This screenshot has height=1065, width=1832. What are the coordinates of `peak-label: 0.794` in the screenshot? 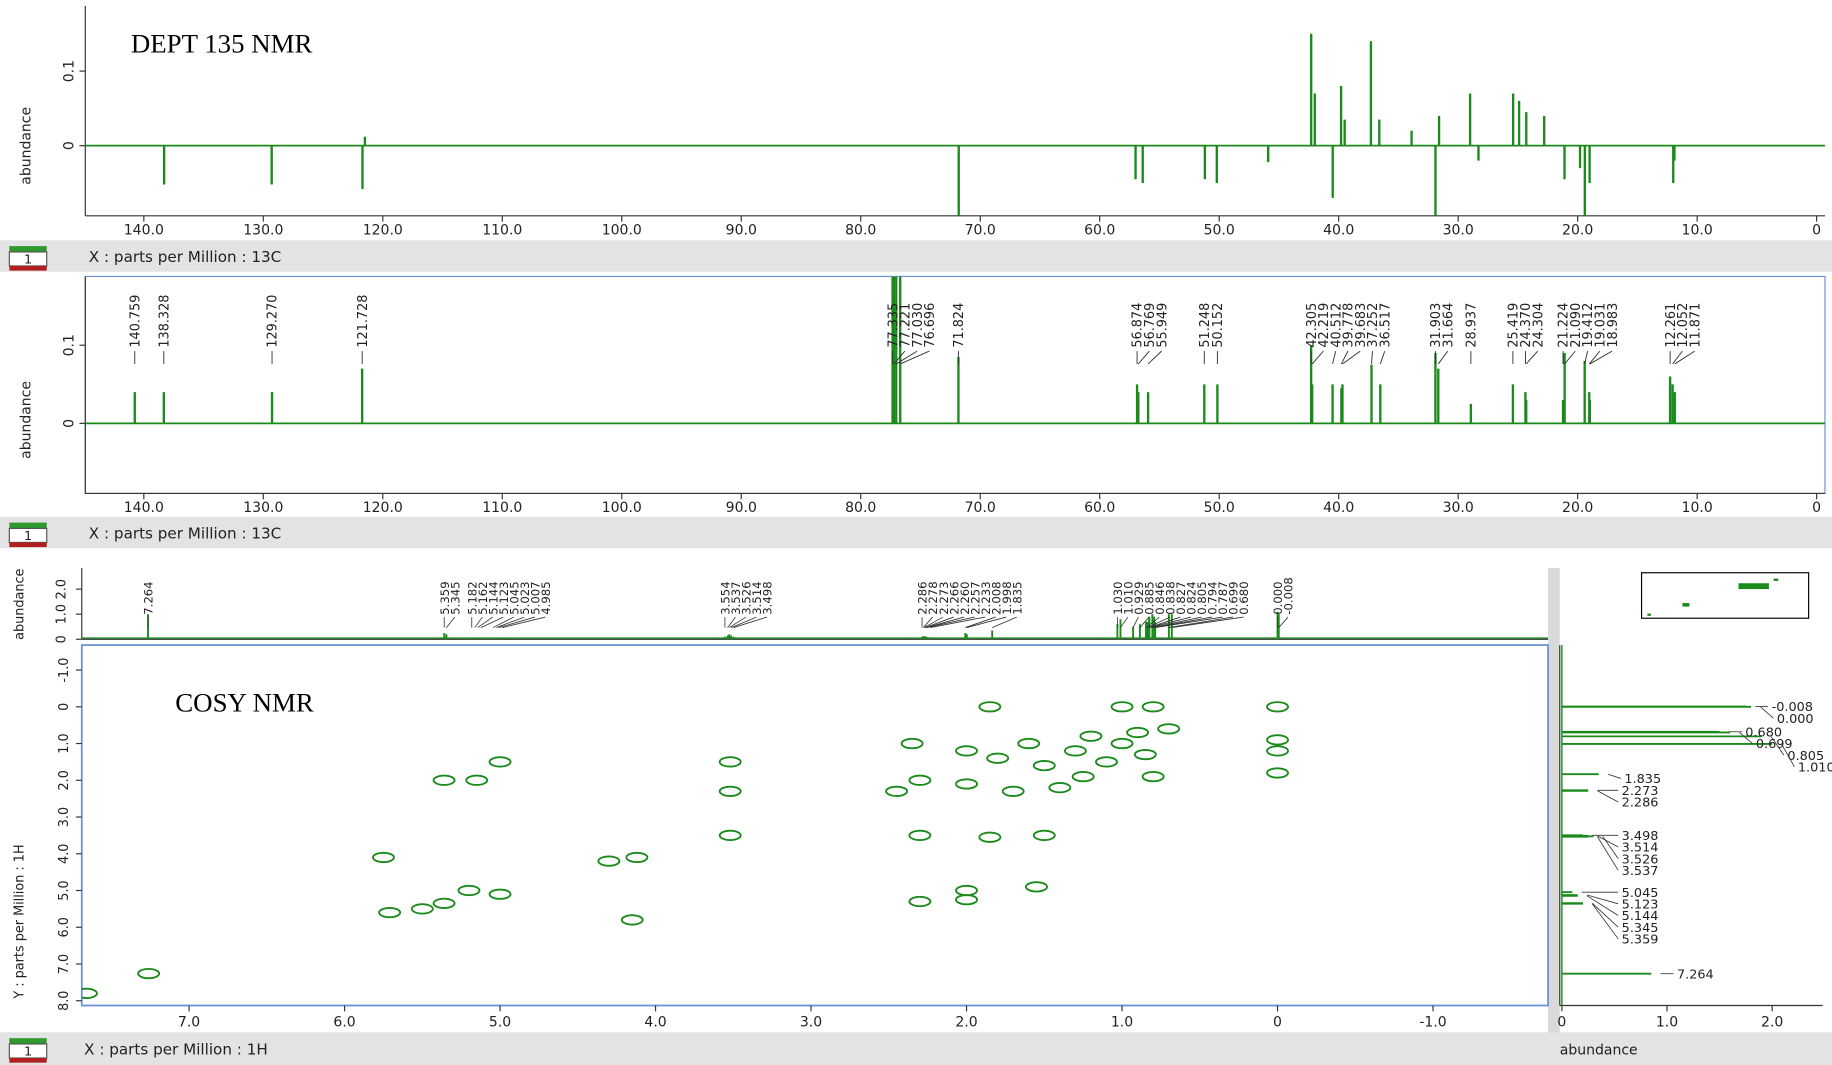 It's located at (1213, 597).